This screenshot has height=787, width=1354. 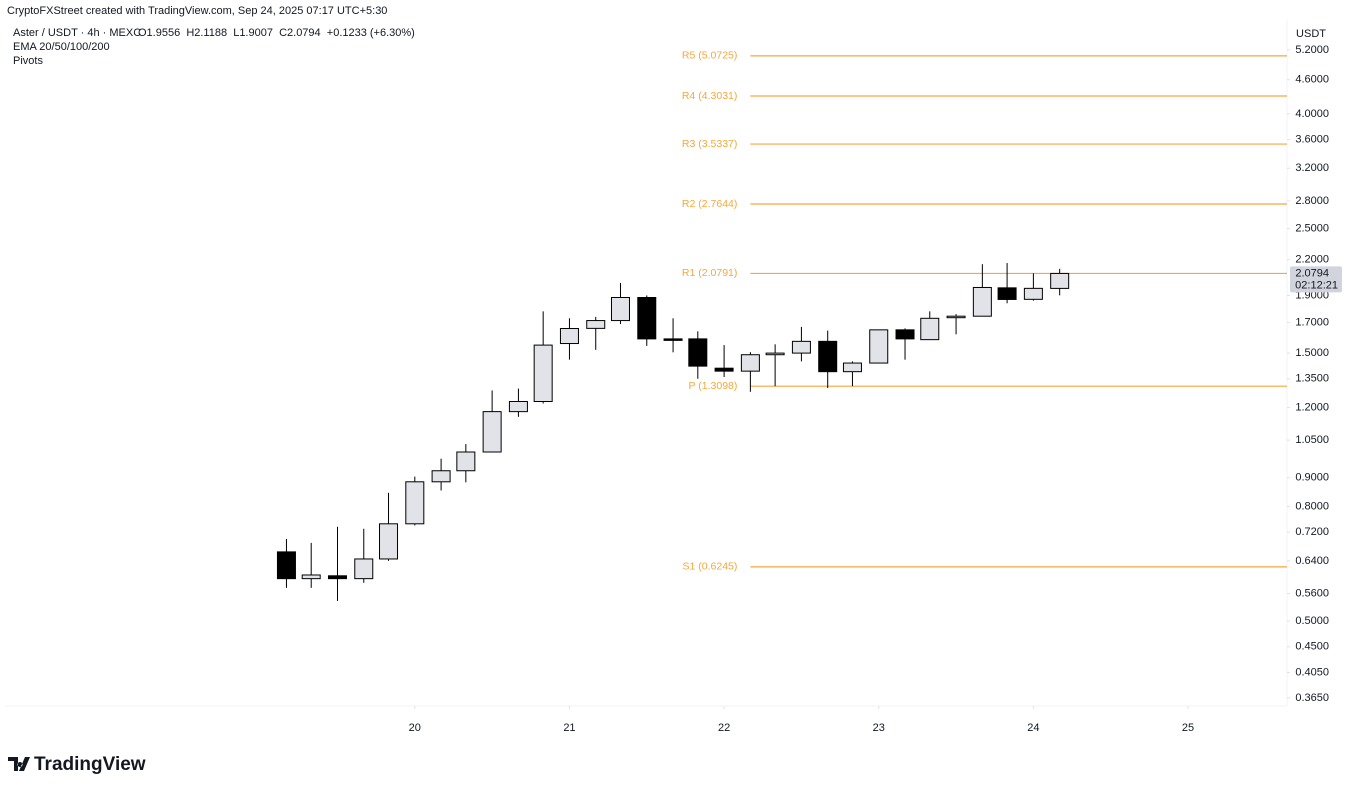 What do you see at coordinates (713, 386) in the screenshot?
I see `pivot-label: P (1.3098)` at bounding box center [713, 386].